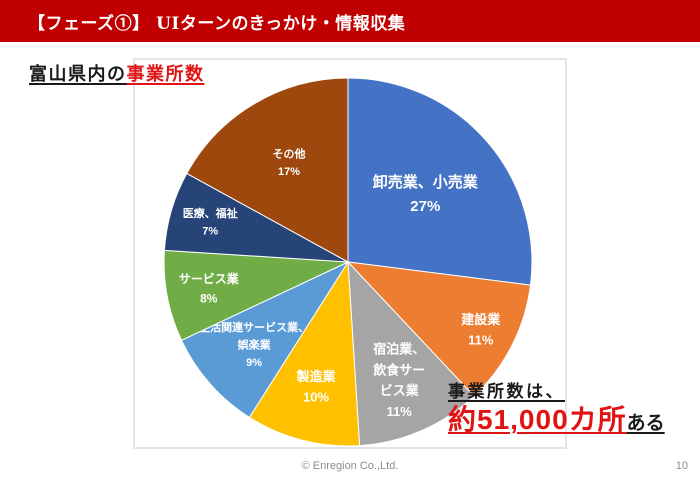  I want to click on pie-slice-label: 卸売業、小売業 27%, so click(426, 194).